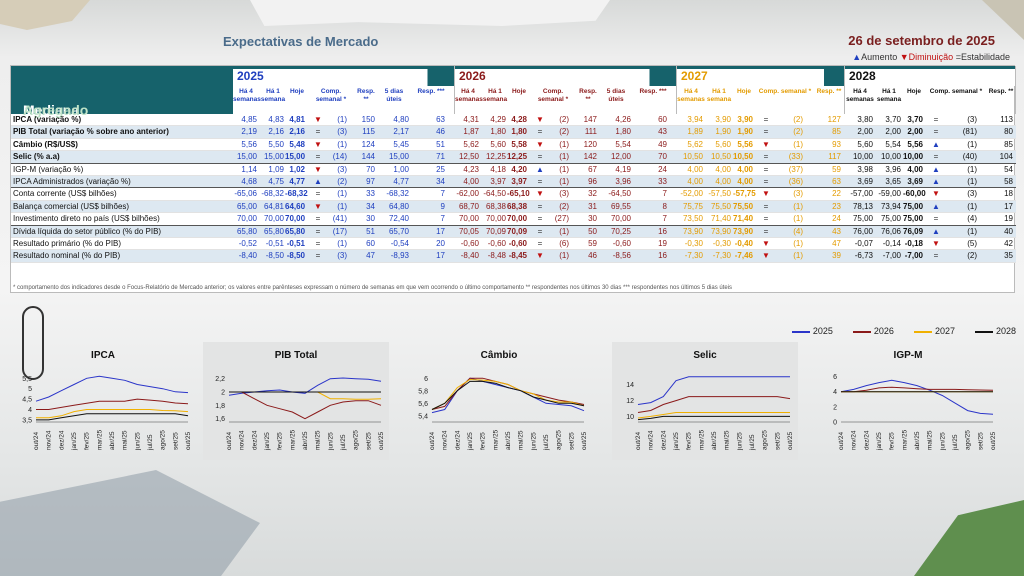  What do you see at coordinates (865, 169) in the screenshot?
I see `cell-value: 3,98` at bounding box center [865, 169].